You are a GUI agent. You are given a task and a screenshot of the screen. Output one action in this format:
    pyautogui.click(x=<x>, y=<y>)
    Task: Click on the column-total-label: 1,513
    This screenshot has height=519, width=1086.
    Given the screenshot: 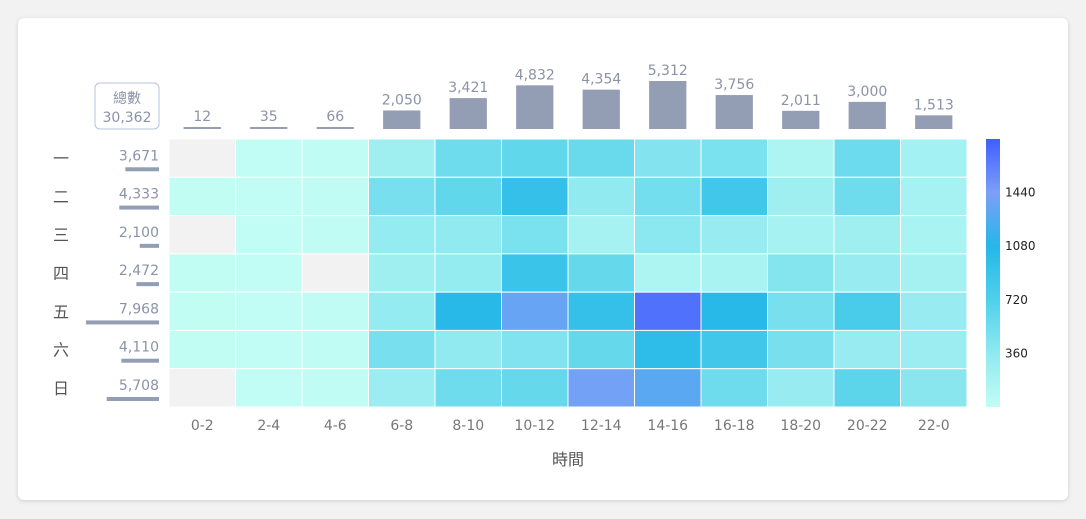 What is the action you would take?
    pyautogui.click(x=934, y=105)
    